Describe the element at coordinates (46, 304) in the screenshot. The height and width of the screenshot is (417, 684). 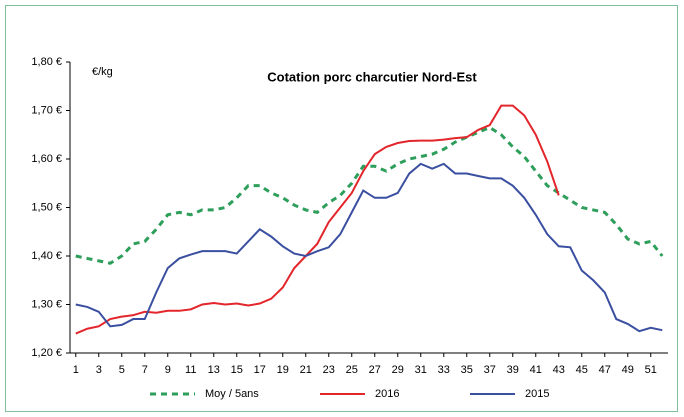
I see `y-tick-label: 1,30 €` at that location.